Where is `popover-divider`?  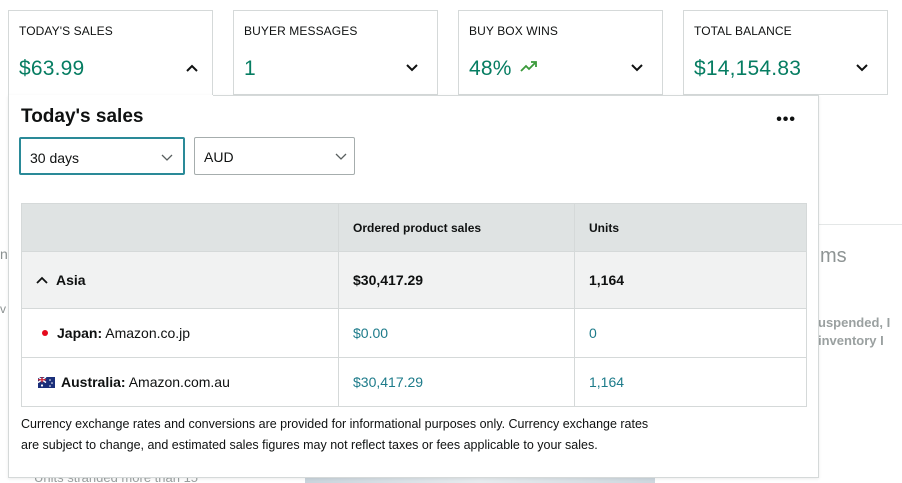 popover-divider is located at coordinates (516, 95).